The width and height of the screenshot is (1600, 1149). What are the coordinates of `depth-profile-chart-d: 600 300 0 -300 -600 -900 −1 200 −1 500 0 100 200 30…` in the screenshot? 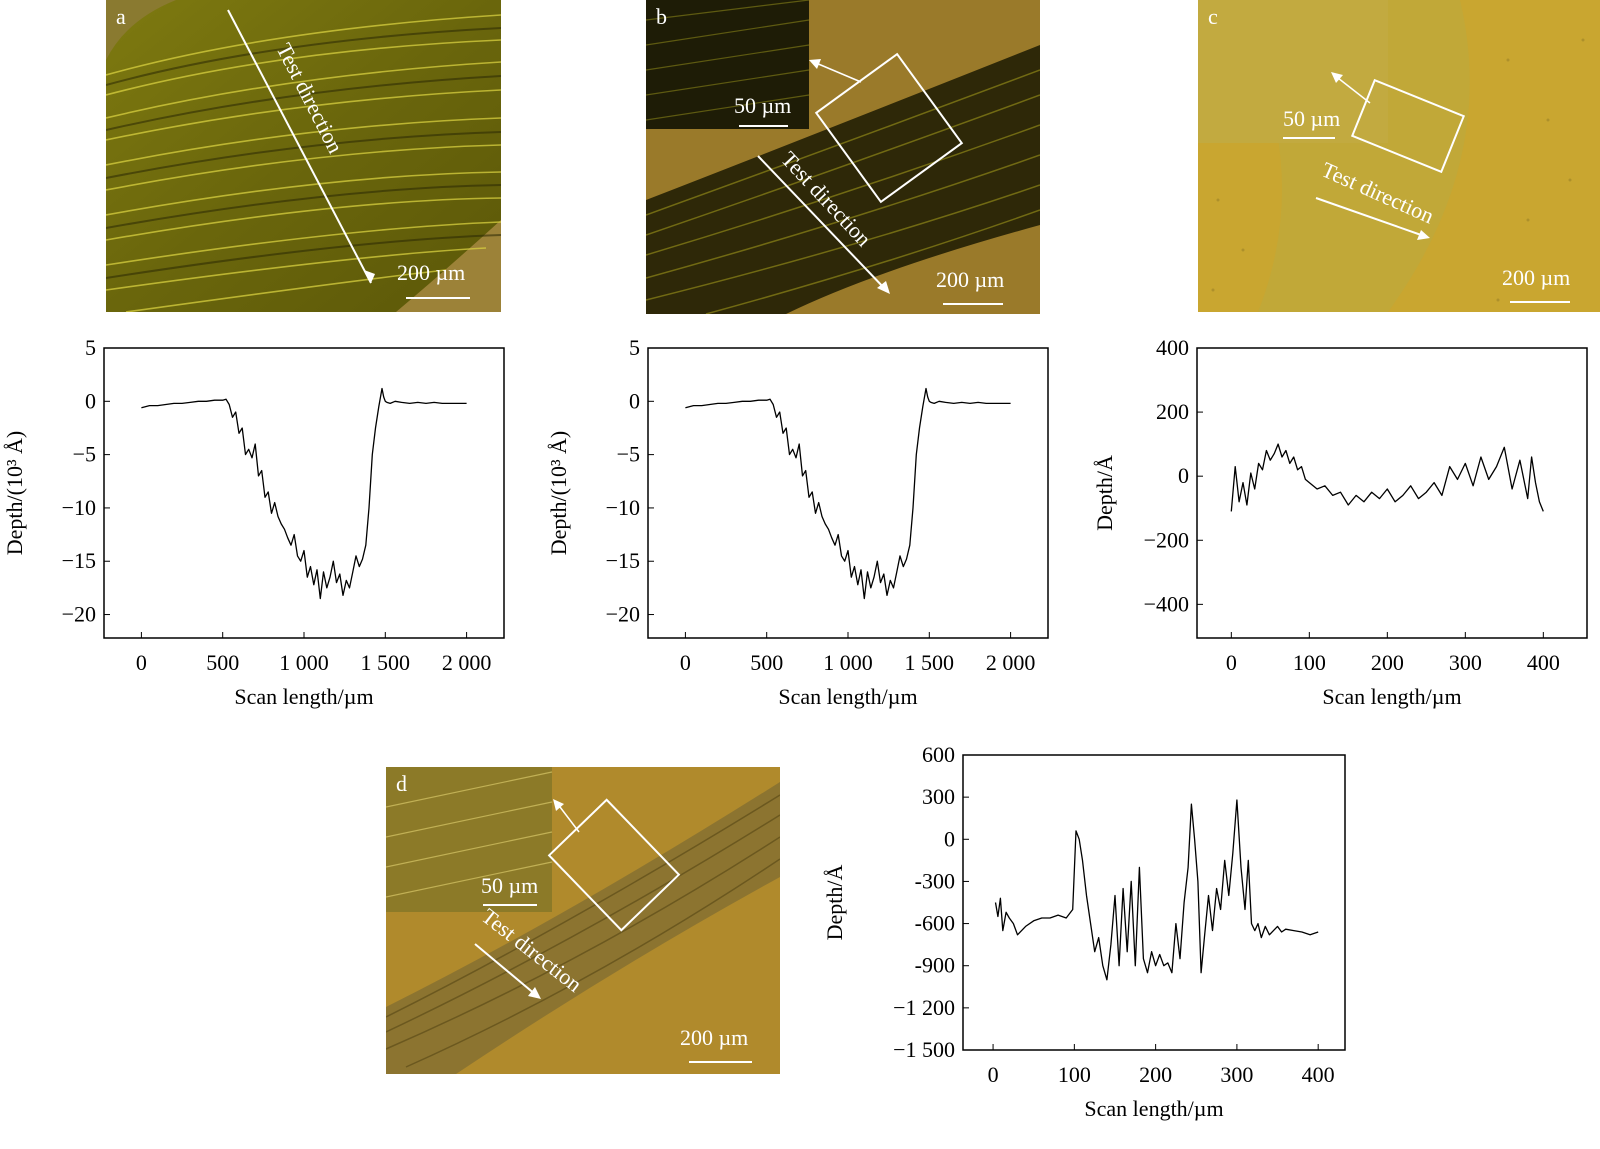 It's located at (1100, 945).